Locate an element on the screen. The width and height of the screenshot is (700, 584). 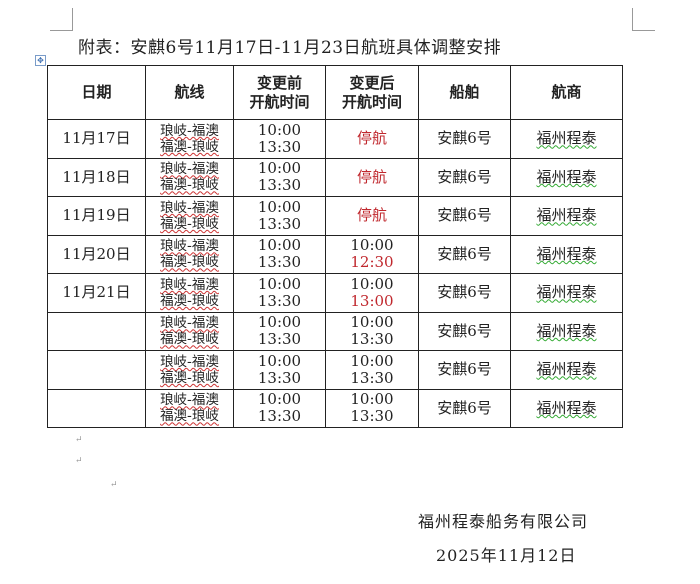
date-cell: 11月20日 is located at coordinates (96, 254).